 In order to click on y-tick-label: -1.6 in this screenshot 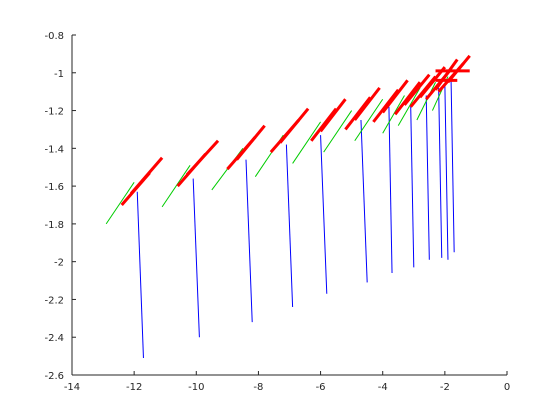, I will do `click(54, 187)`.